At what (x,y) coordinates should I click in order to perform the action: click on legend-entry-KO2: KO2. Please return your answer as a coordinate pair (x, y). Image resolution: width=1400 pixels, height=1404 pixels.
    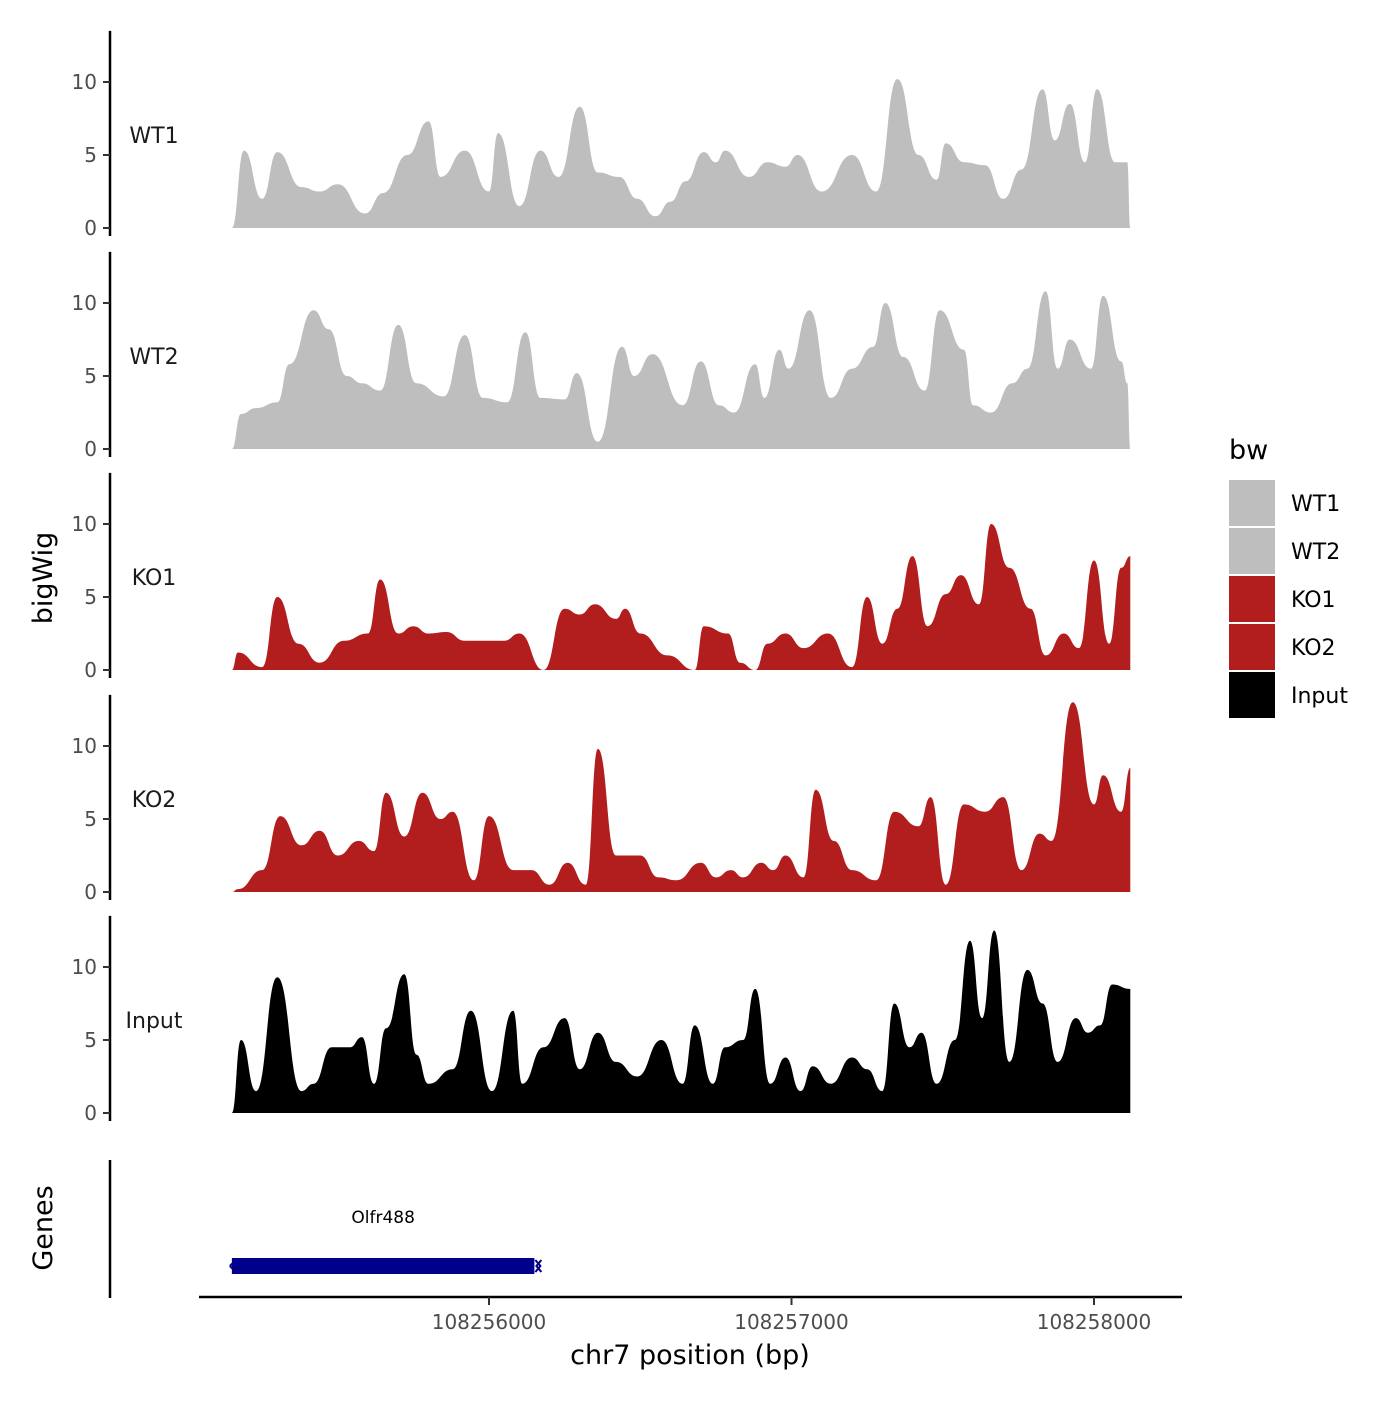
    Looking at the image, I should click on (1282, 647).